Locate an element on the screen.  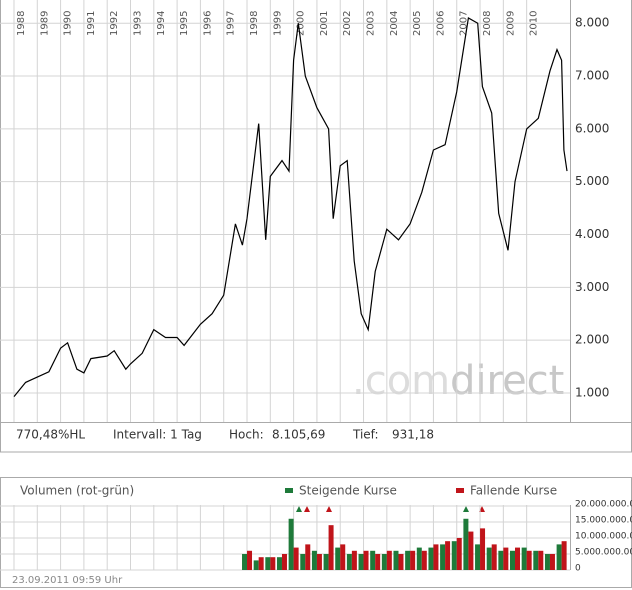
volume-title: Volumen (rot-grün) is located at coordinates (77, 491).